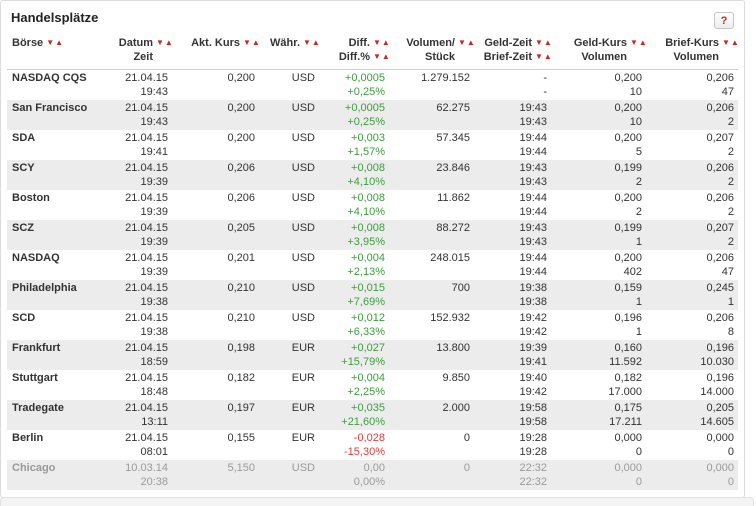 Image resolution: width=756 pixels, height=506 pixels. I want to click on cell-value-diff_pct: +7,69%, so click(366, 302).